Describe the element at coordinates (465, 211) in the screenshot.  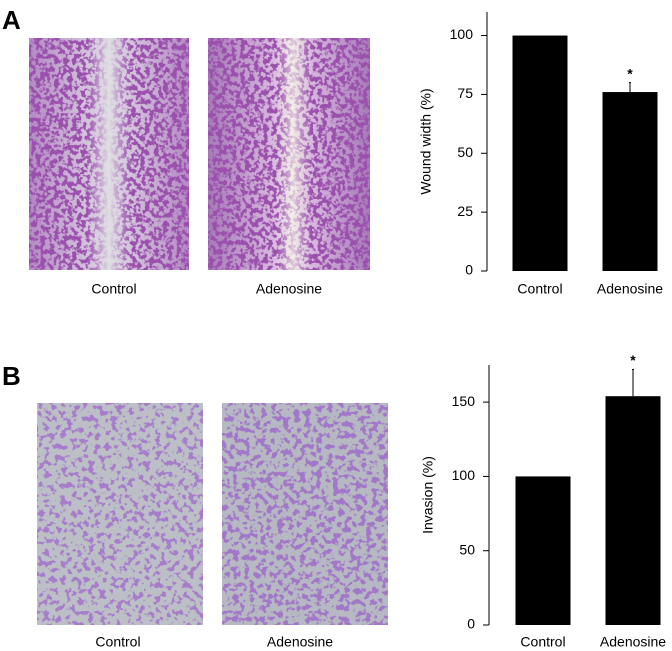
I see `y-tick-label: 25` at that location.